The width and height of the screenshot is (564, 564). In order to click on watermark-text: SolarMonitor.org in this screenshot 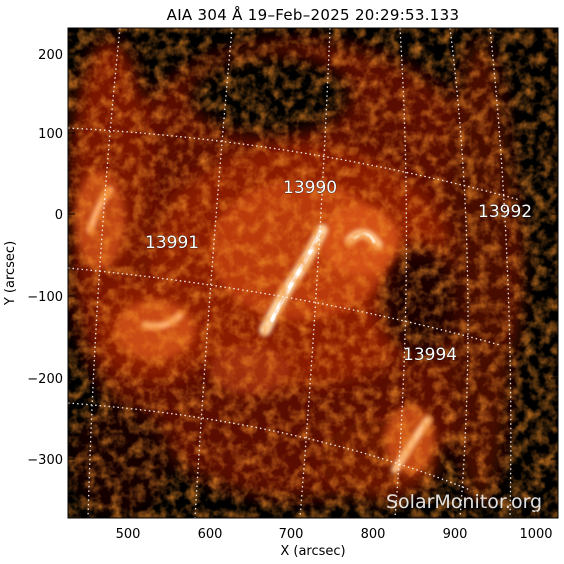, I will do `click(464, 502)`.